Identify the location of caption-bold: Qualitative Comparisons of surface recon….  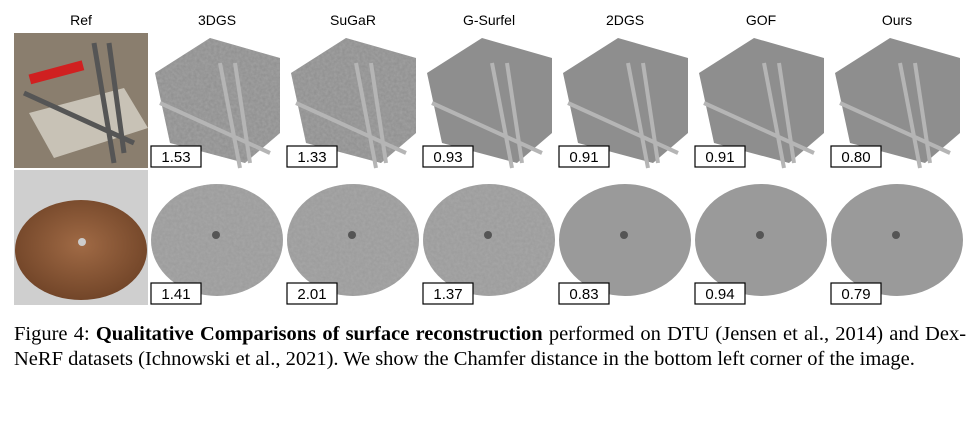
(319, 334).